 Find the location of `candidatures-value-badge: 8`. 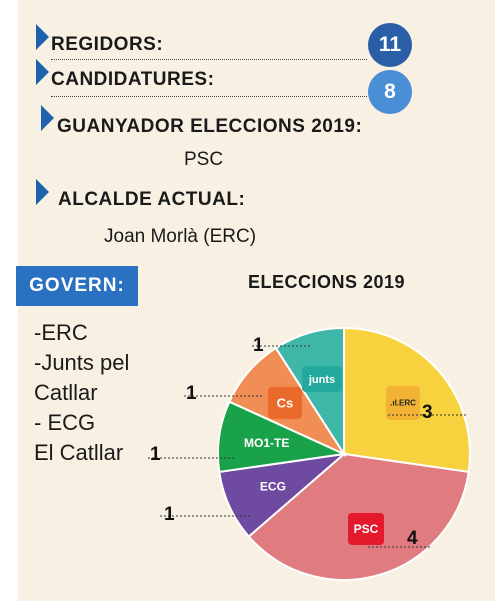

candidatures-value-badge: 8 is located at coordinates (390, 92).